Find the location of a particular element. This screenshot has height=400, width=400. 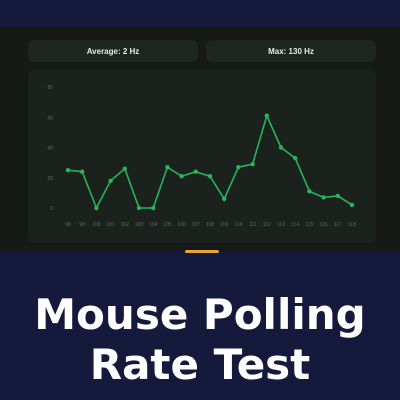

average-rate-card: Average: 2 Hz is located at coordinates (113, 51).